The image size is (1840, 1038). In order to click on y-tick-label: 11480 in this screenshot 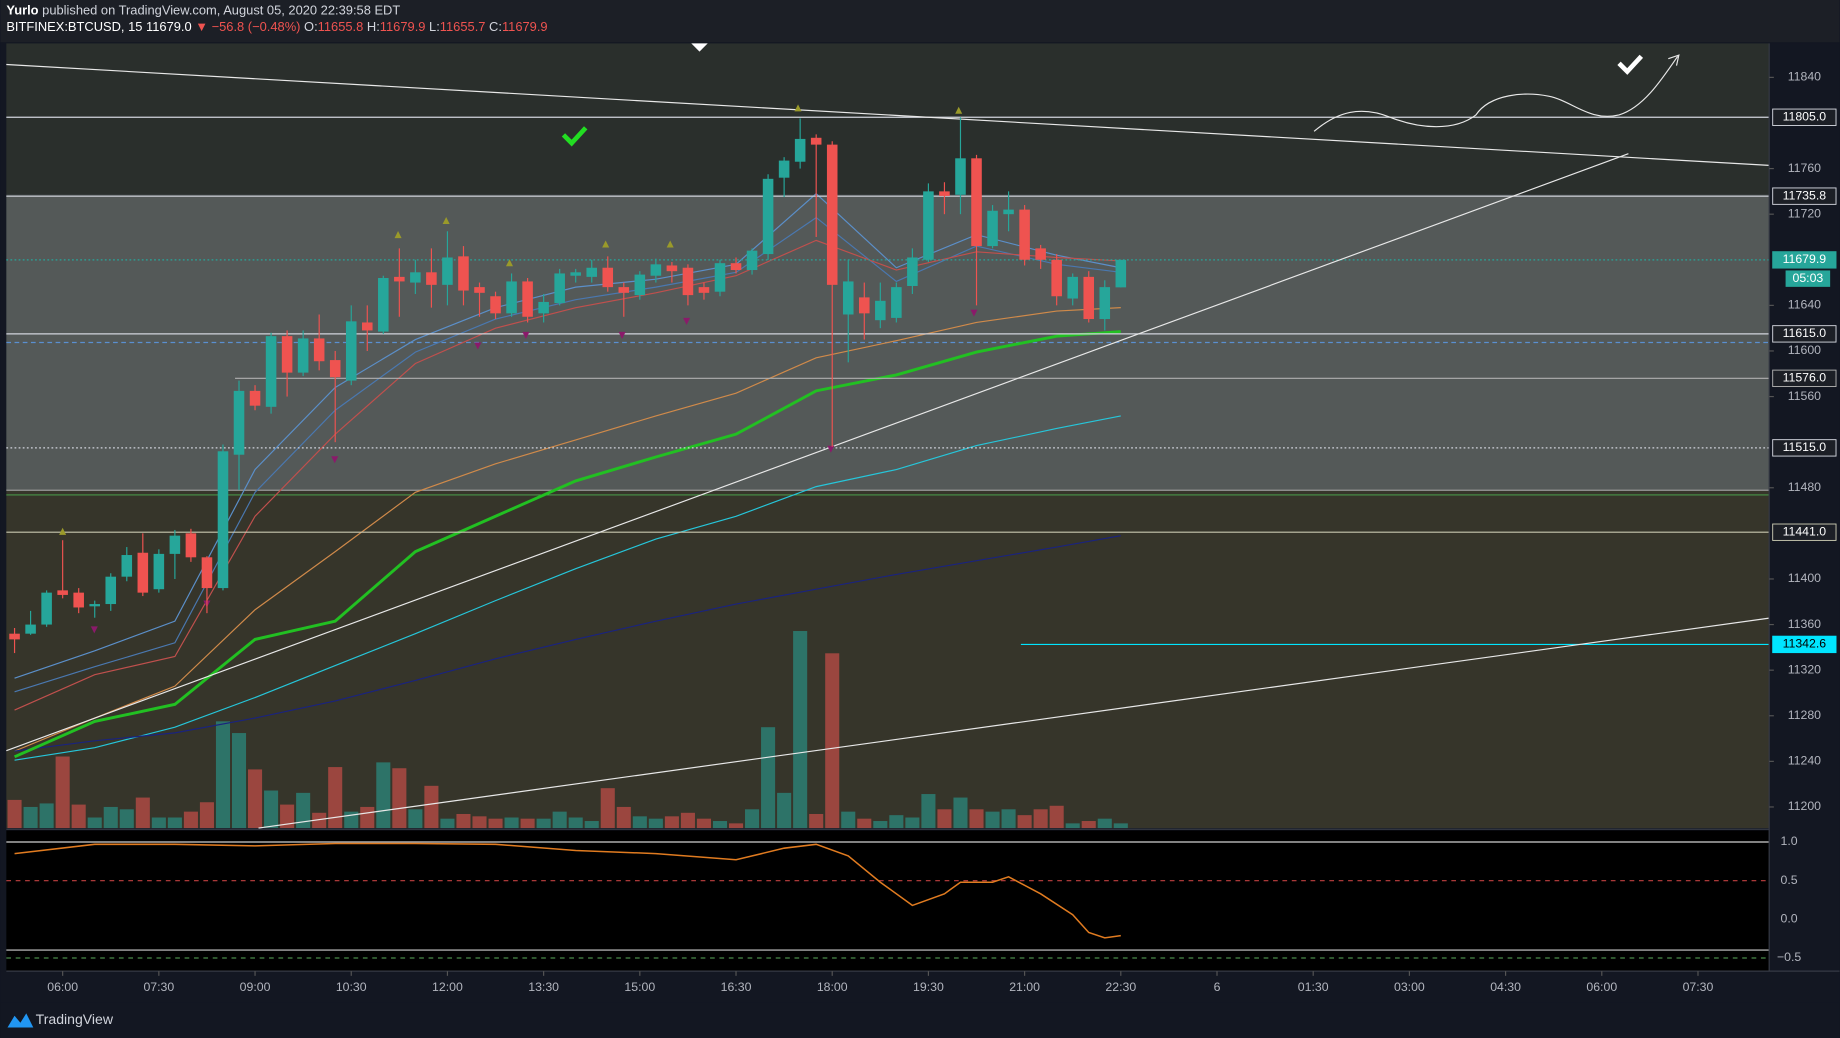, I will do `click(1804, 487)`.